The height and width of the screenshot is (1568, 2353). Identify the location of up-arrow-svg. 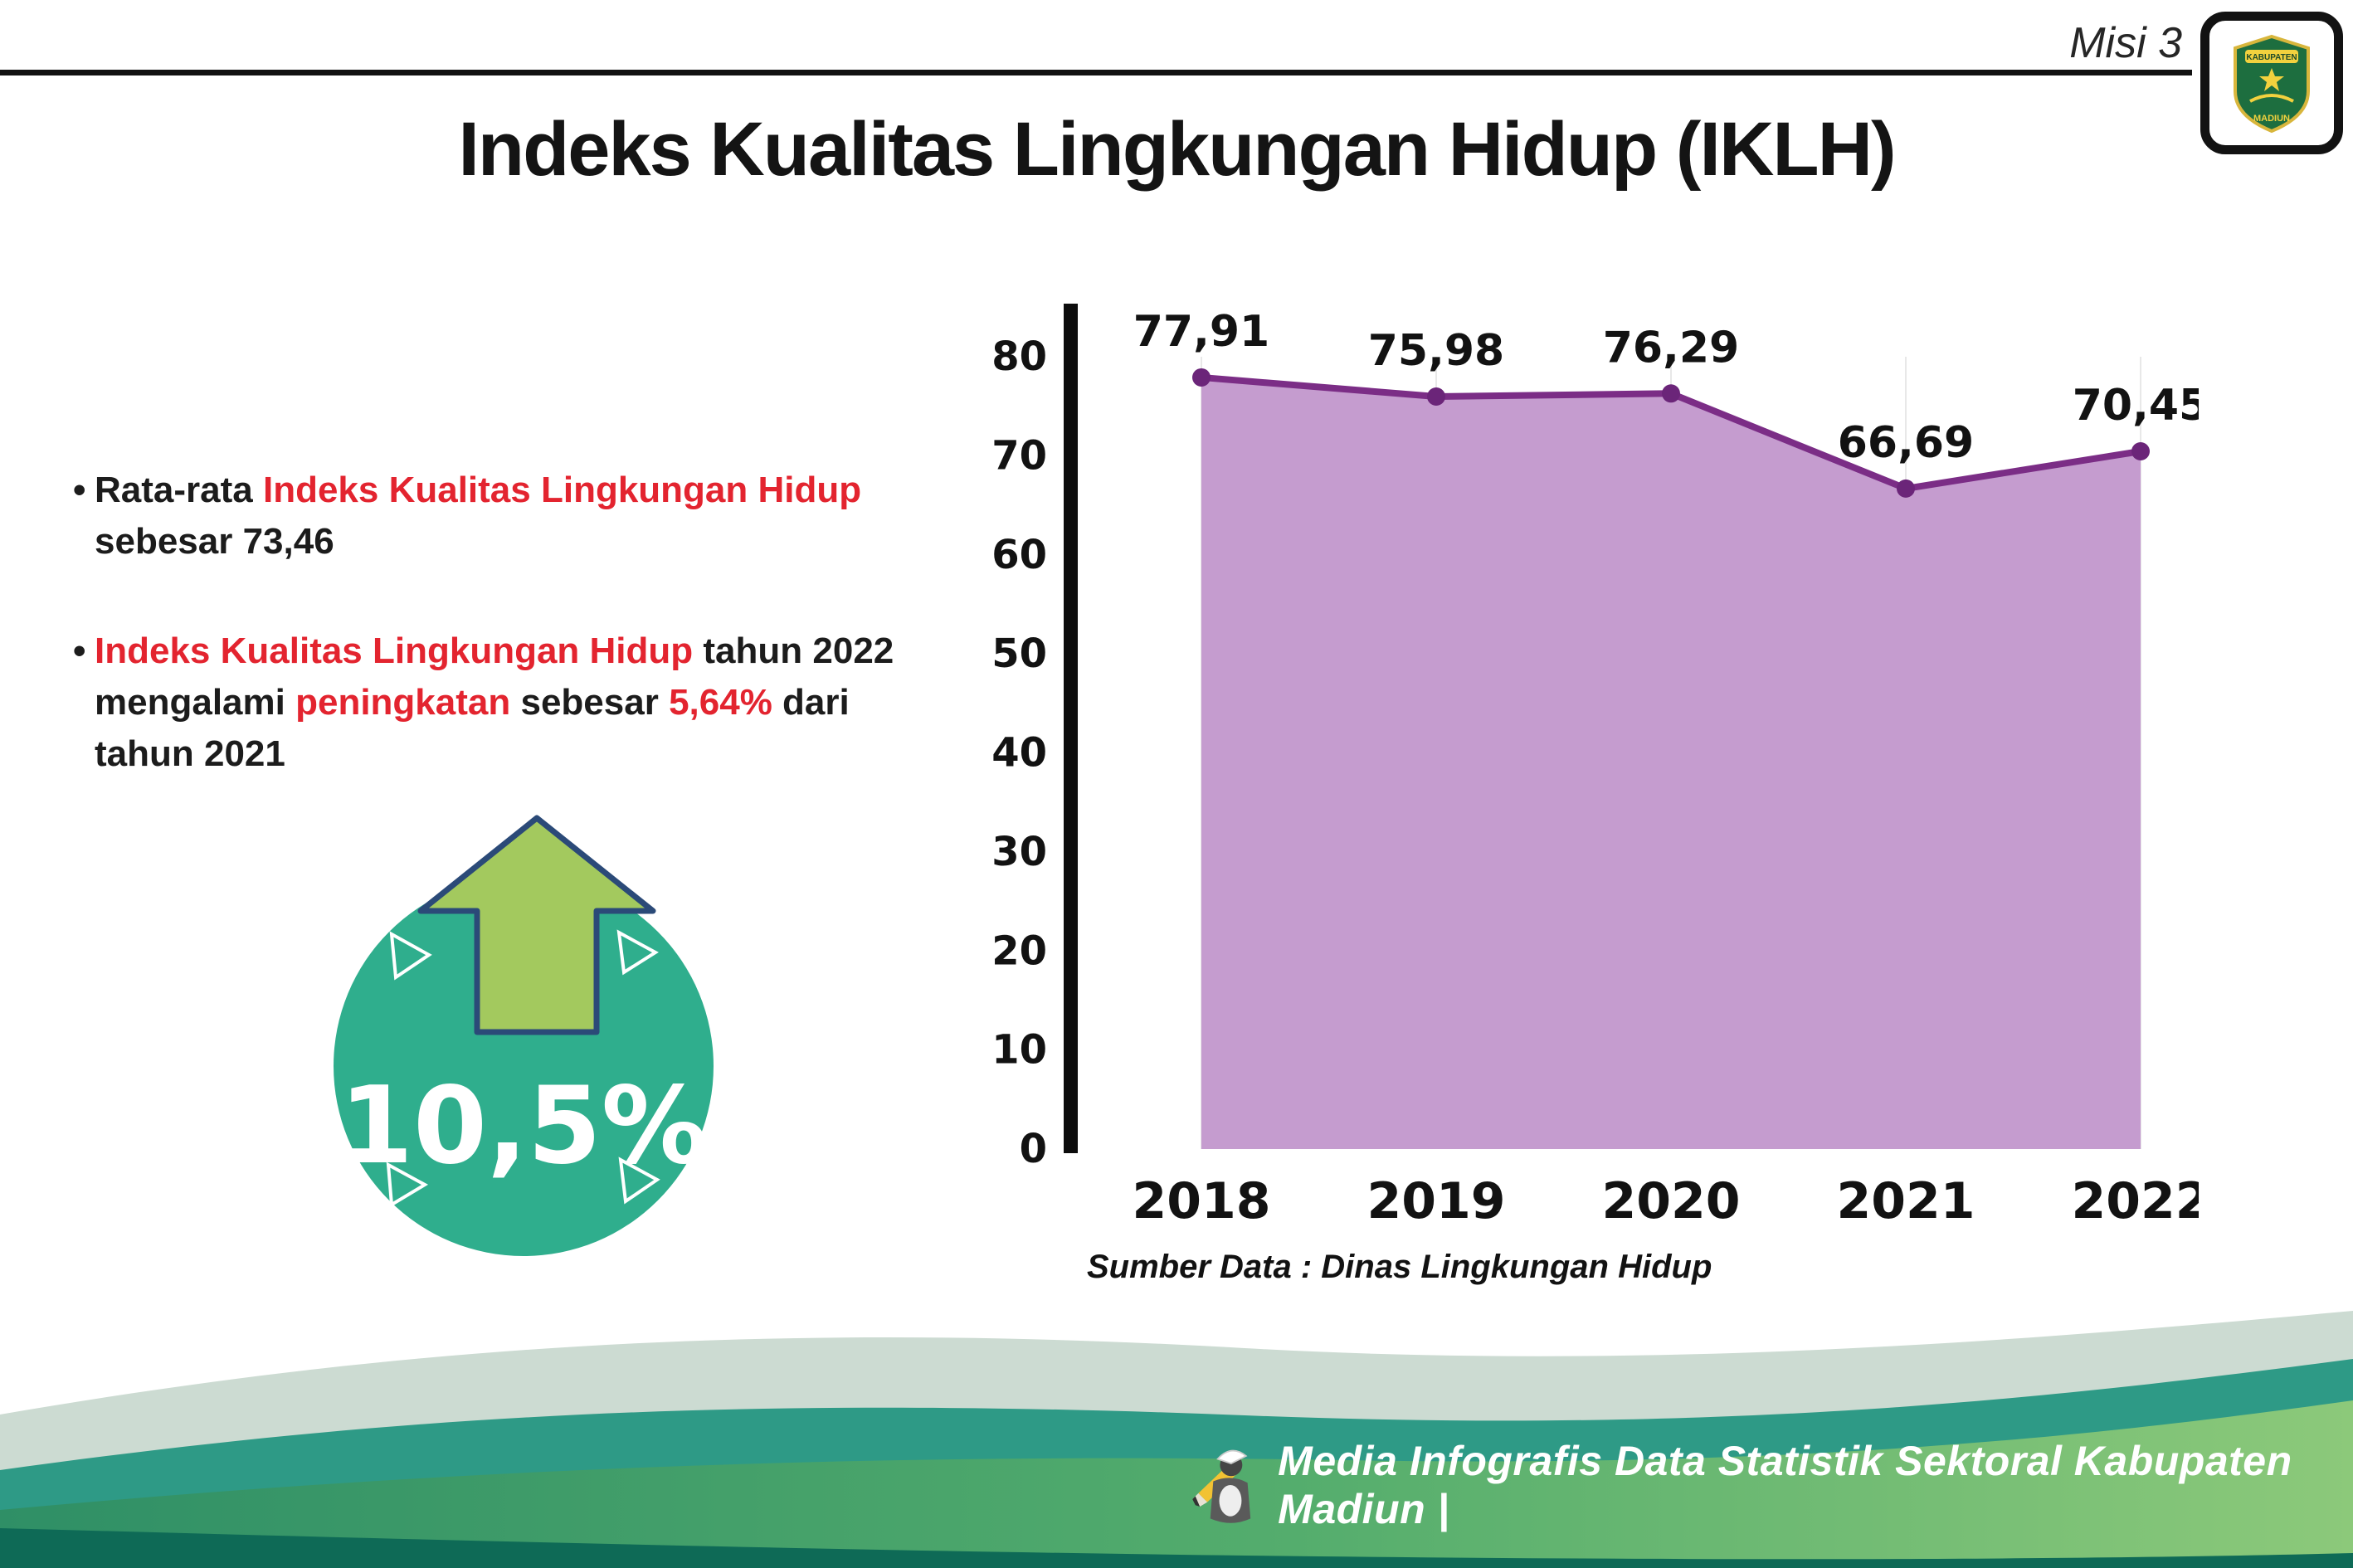
(536, 925).